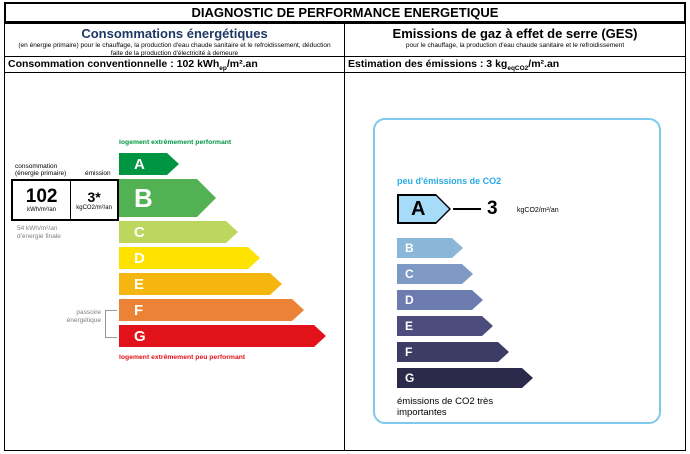 The height and width of the screenshot is (454, 690). What do you see at coordinates (185, 64) in the screenshot?
I see `energy-stat-value: 102` at bounding box center [185, 64].